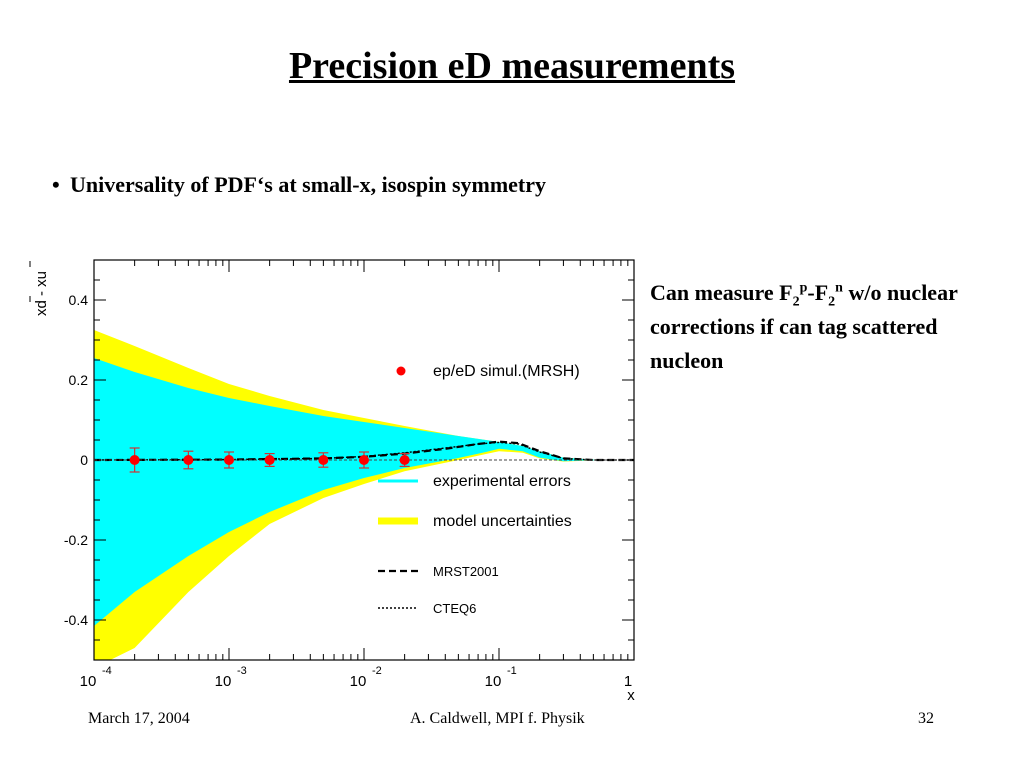 The image size is (1024, 768). Describe the element at coordinates (502, 521) in the screenshot. I see `legend-label: model uncertainties` at that location.